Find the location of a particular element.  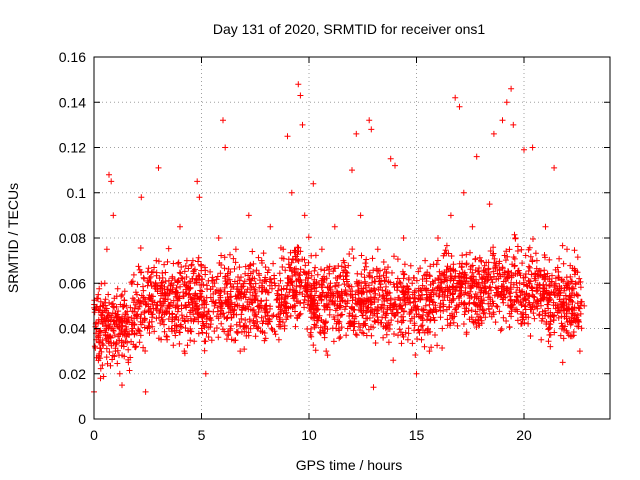

x-tick-label: 20 is located at coordinates (524, 435).